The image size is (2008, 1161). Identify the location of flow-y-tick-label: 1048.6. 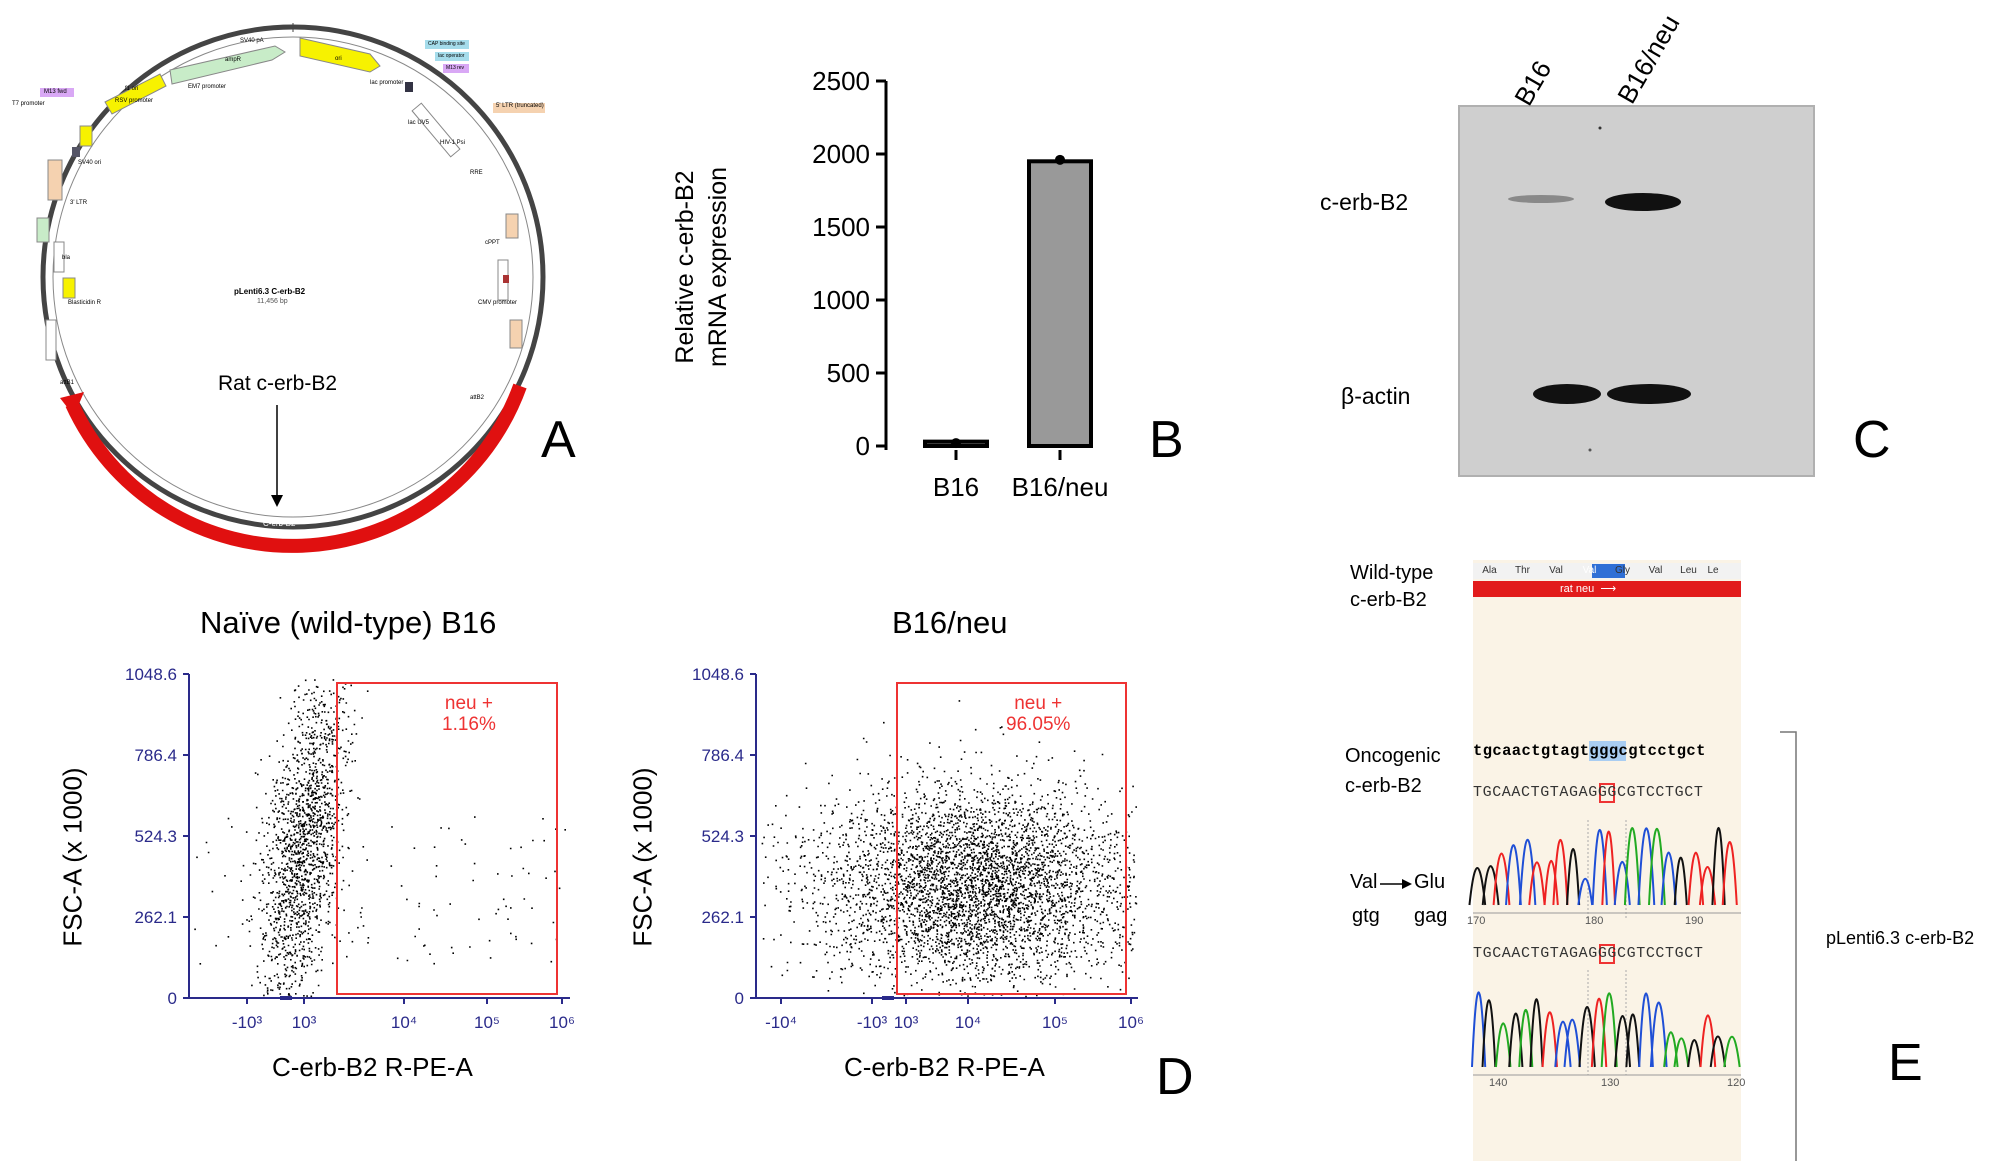
(718, 674).